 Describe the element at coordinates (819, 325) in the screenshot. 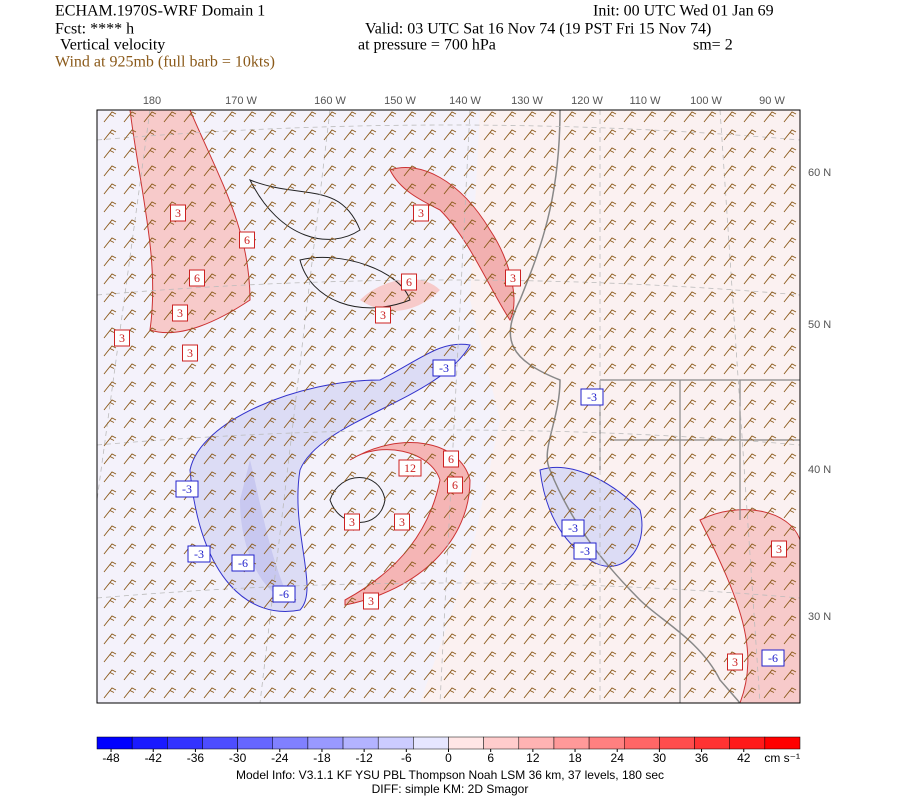

I see `latitude-label: 50 N` at that location.